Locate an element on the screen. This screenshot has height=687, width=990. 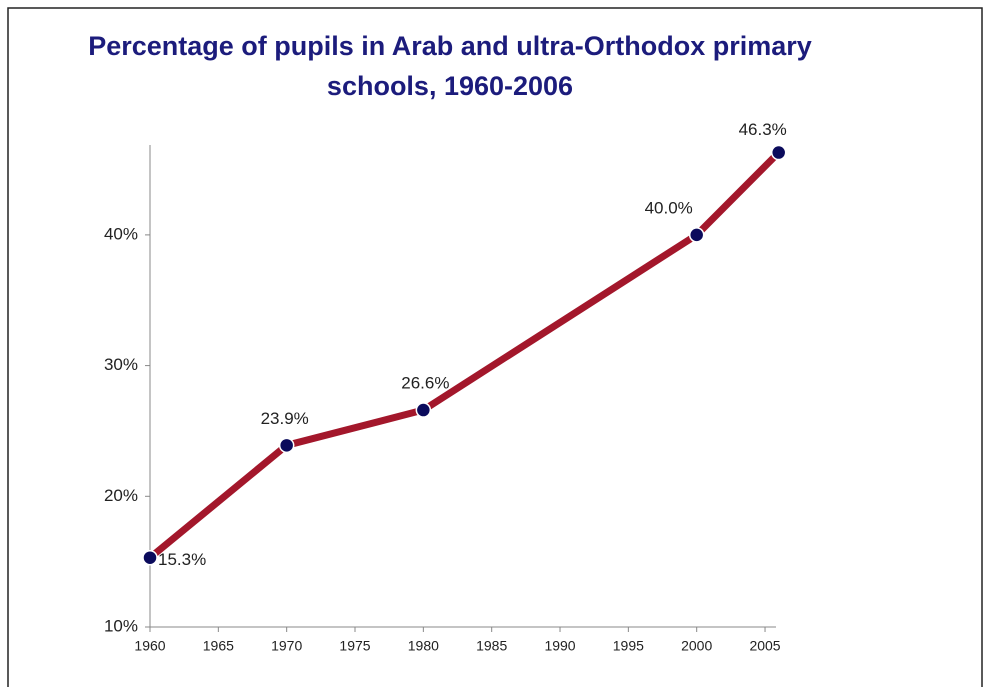
y-tick-label: 20% is located at coordinates (121, 495).